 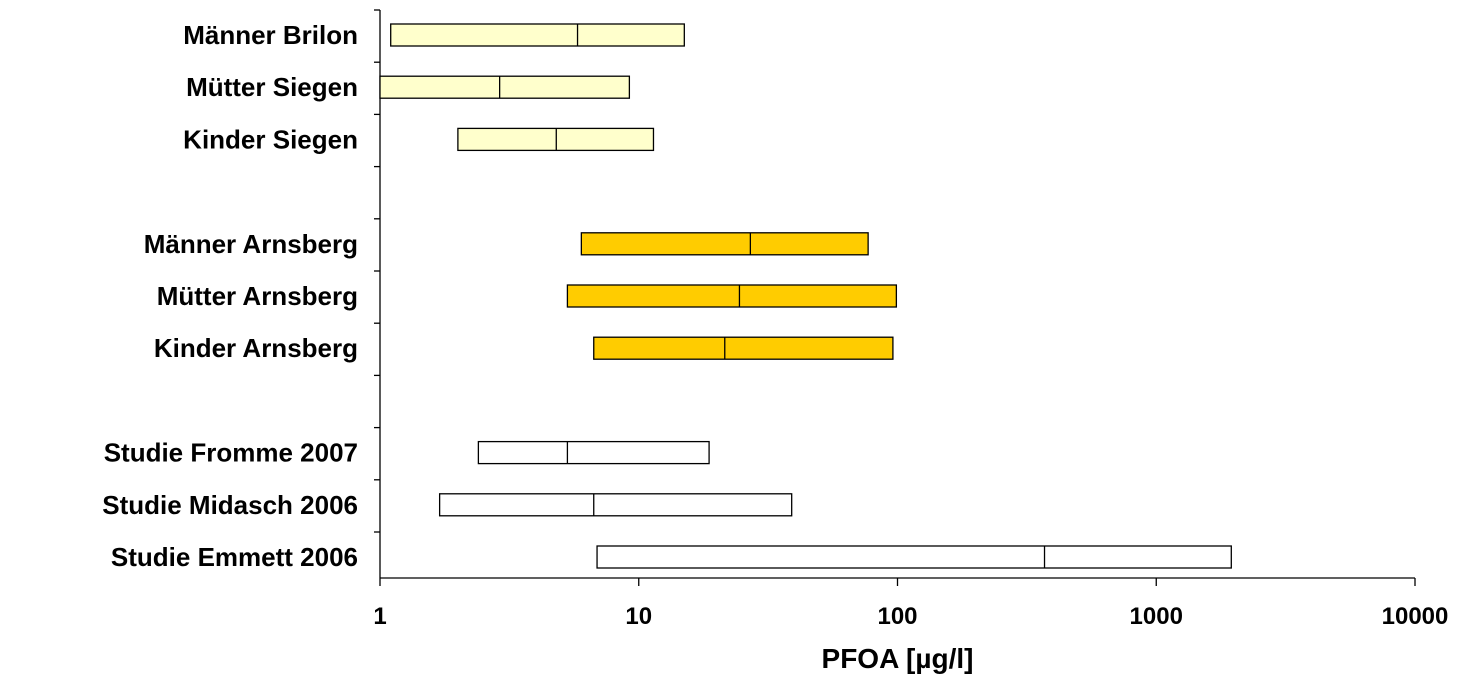 What do you see at coordinates (272, 87) in the screenshot?
I see `category-label: Mütter Siegen` at bounding box center [272, 87].